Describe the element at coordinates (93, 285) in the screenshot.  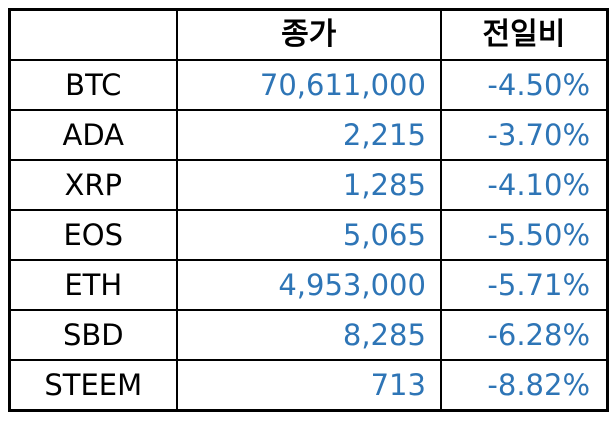
I see `ticker-cell: ETH` at that location.